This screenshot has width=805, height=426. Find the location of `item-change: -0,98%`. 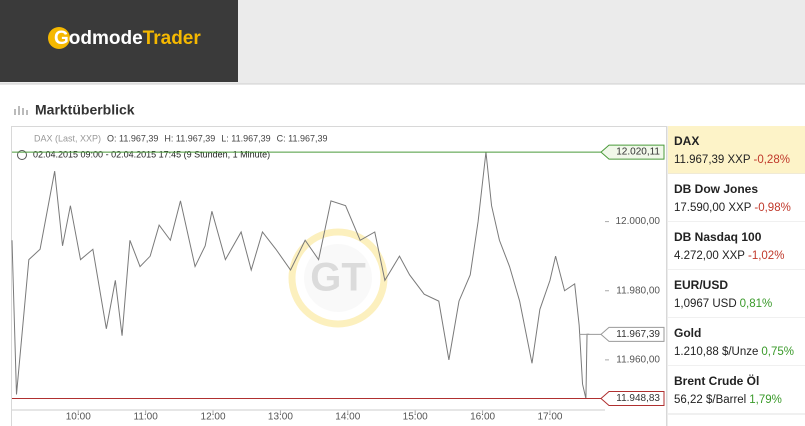

item-change: -0,98% is located at coordinates (772, 208).